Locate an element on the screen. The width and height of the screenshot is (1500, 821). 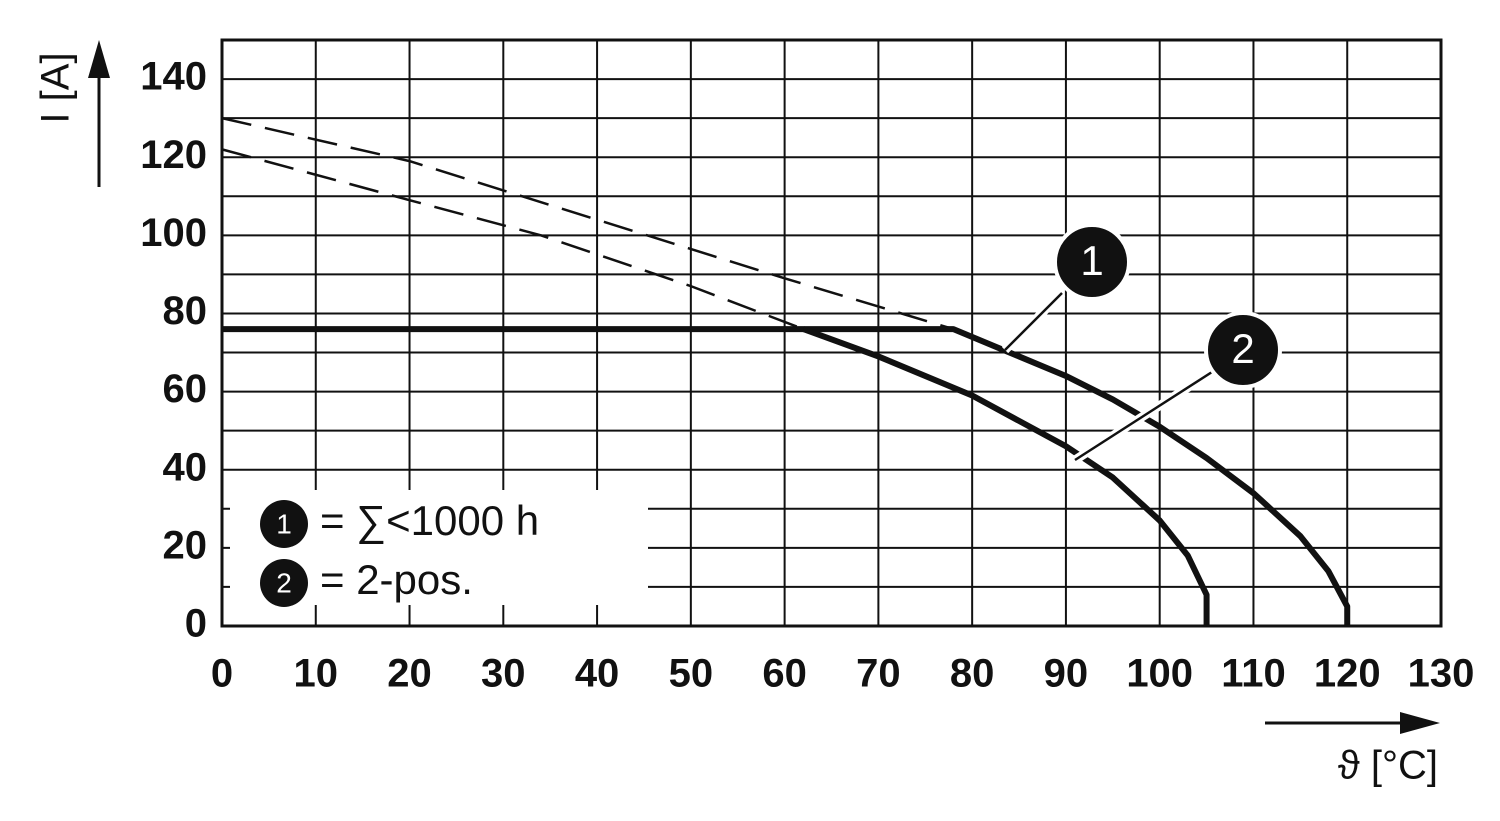
y-tick-label: 120 is located at coordinates (173, 155).